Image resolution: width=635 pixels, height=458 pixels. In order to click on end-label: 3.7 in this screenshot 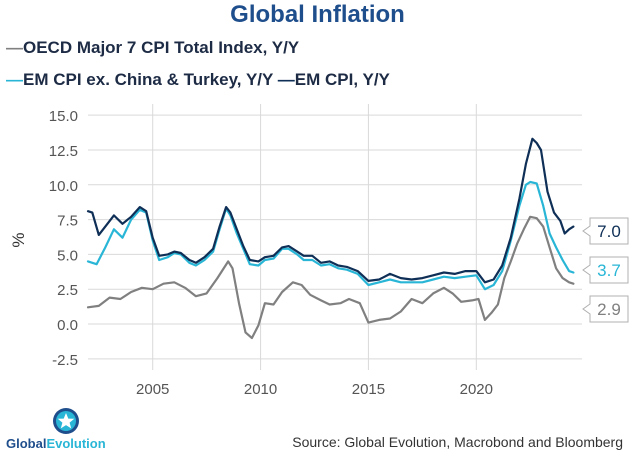, I will do `click(605, 270)`.